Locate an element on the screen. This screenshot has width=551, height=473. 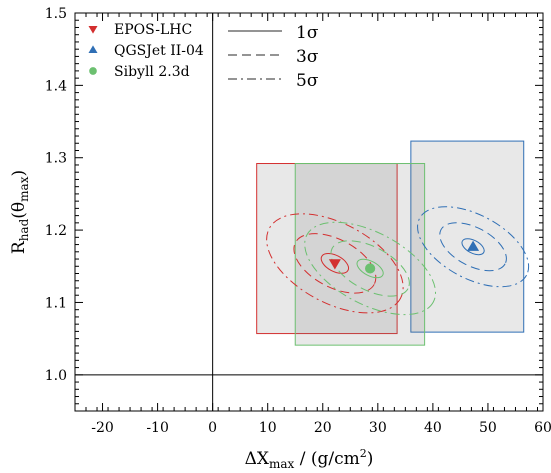
x-tick-label: -20 is located at coordinates (102, 428).